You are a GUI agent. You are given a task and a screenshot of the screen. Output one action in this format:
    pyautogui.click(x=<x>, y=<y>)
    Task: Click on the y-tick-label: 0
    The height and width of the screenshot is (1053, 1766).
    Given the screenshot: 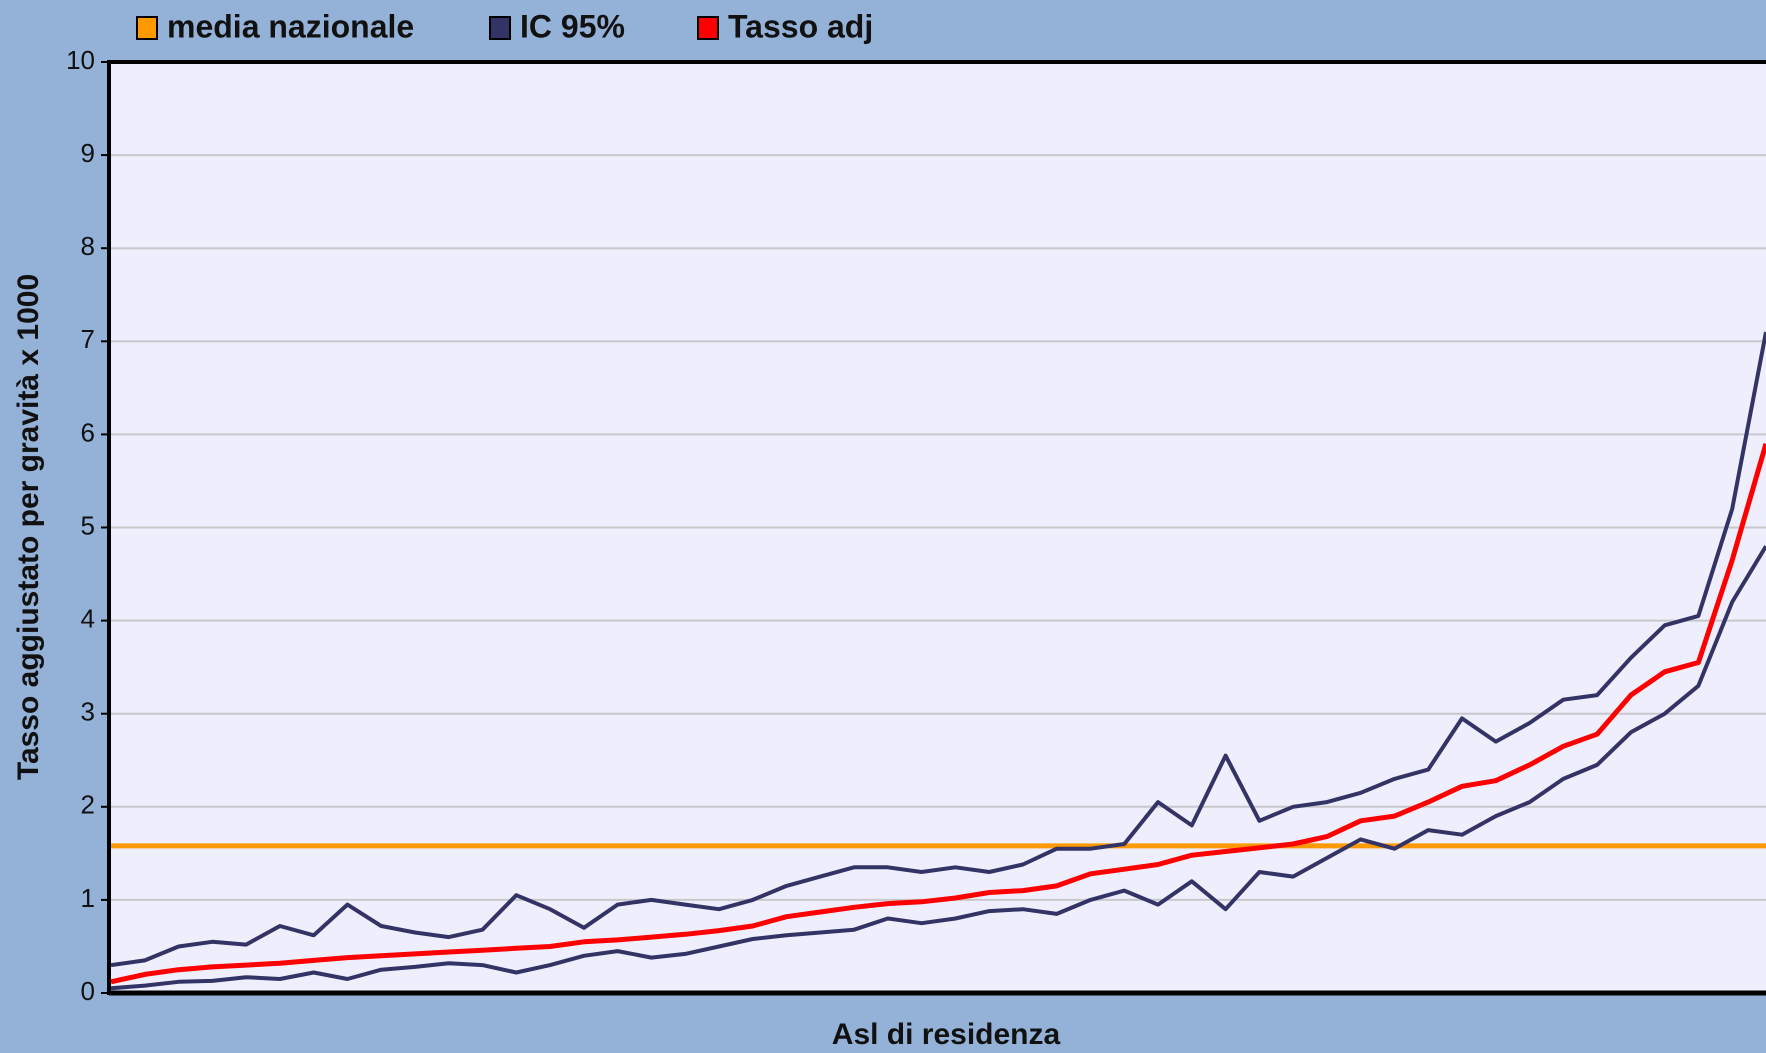 What is the action you would take?
    pyautogui.click(x=88, y=991)
    